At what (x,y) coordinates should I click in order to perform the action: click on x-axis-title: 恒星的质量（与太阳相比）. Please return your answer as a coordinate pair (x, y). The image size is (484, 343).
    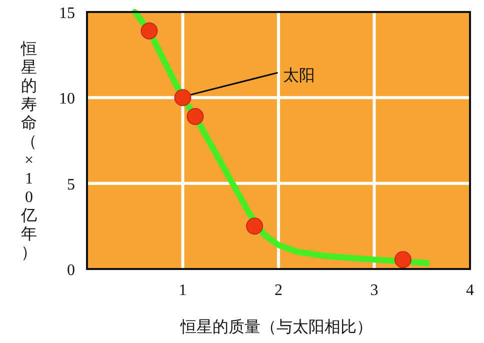
    Looking at the image, I should click on (276, 327).